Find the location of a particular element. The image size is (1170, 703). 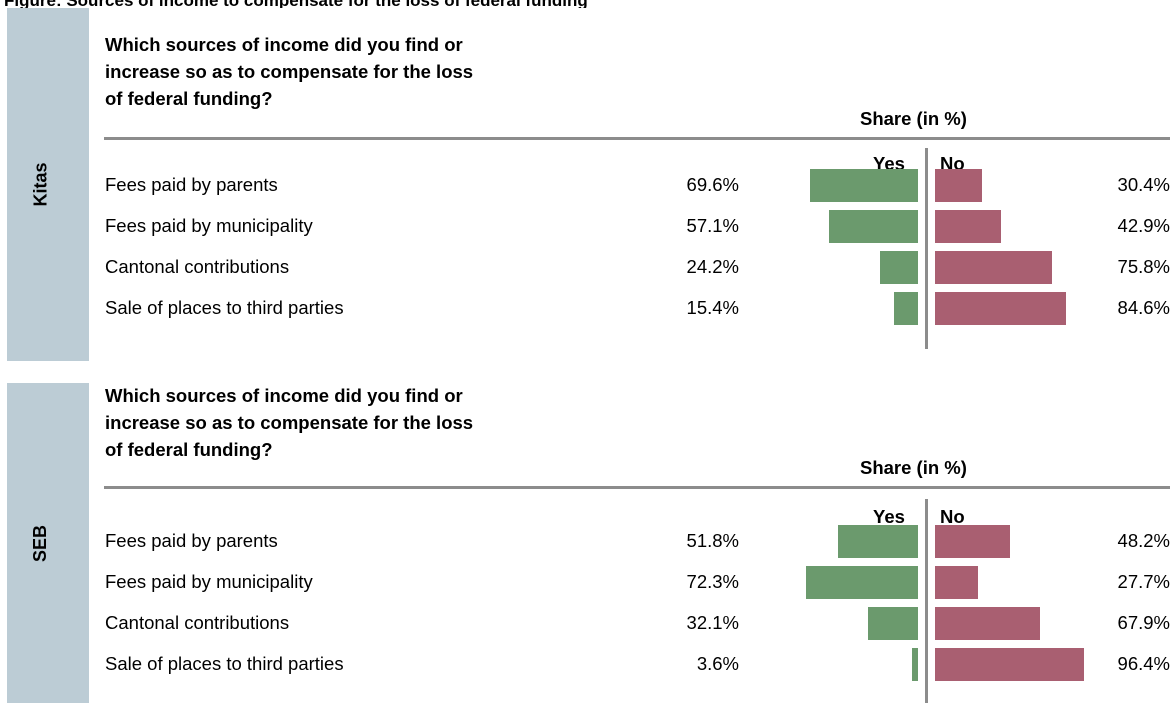

group-label-kitas: Kitas is located at coordinates (40, 184).